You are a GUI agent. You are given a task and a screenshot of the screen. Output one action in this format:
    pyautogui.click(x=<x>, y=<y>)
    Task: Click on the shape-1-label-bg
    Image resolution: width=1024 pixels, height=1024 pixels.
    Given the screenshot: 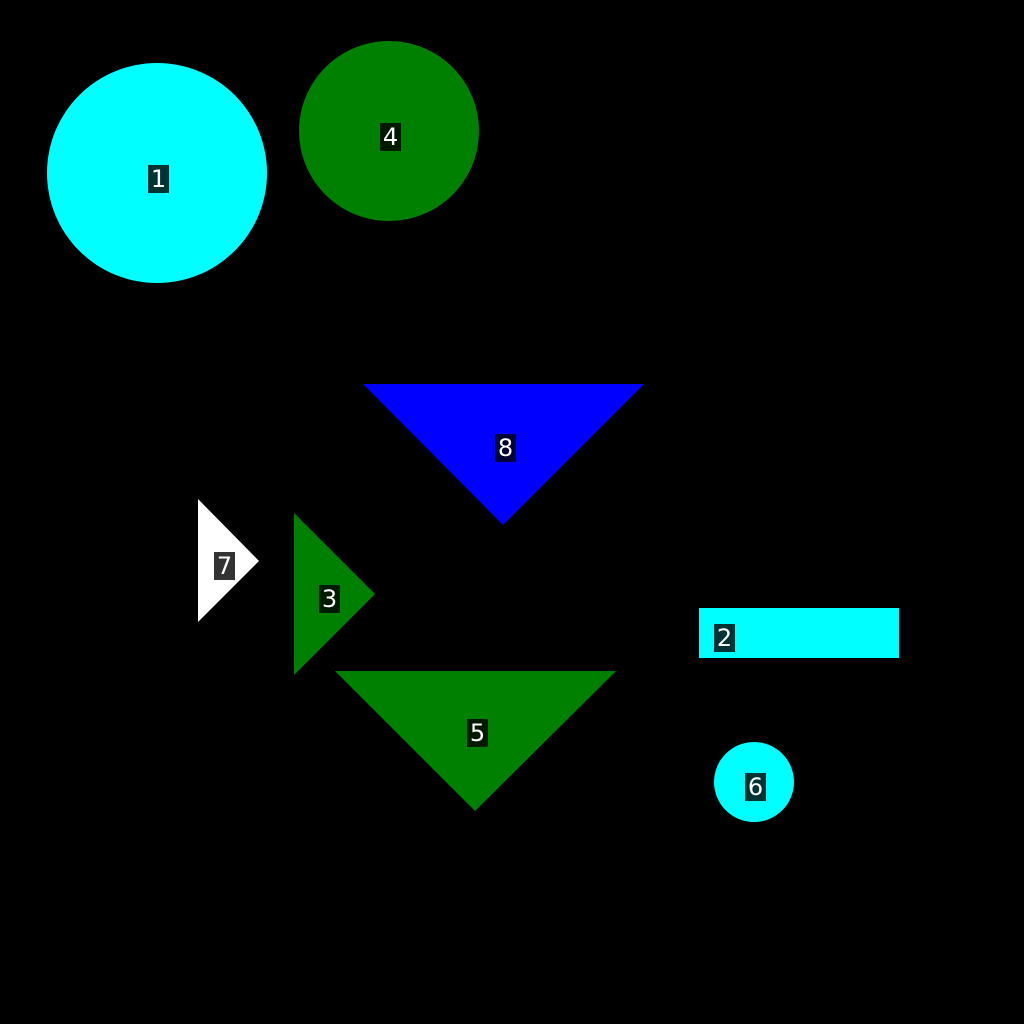 What is the action you would take?
    pyautogui.click(x=158, y=179)
    